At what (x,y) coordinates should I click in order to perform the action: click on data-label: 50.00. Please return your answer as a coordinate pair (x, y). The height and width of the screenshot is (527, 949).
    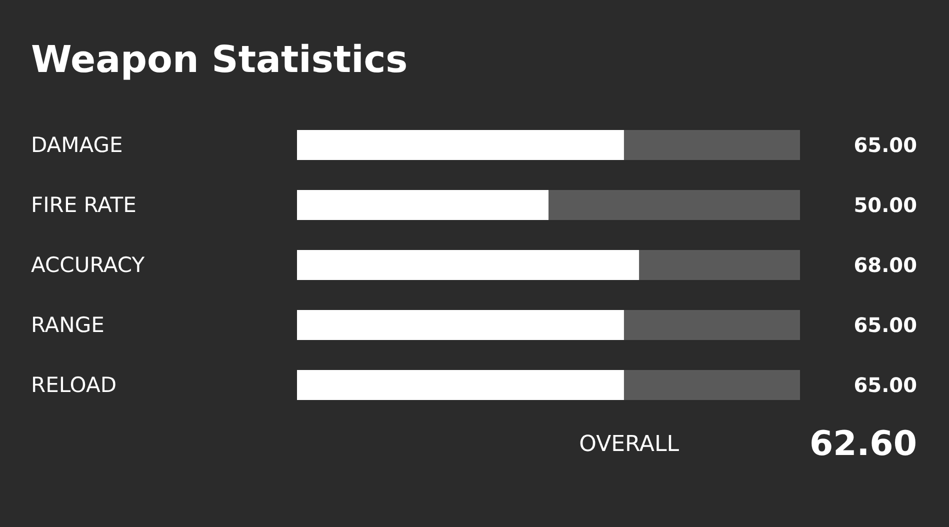
    Looking at the image, I should click on (885, 205).